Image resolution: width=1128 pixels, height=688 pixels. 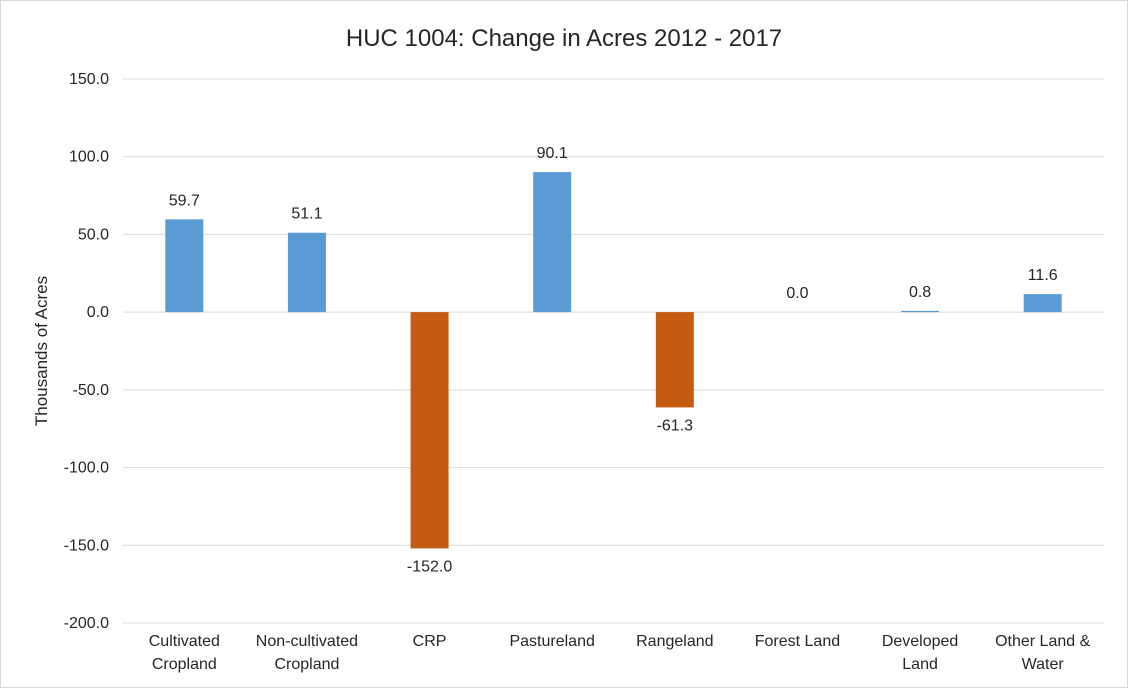 What do you see at coordinates (89, 79) in the screenshot?
I see `y-tick-label: 150.0` at bounding box center [89, 79].